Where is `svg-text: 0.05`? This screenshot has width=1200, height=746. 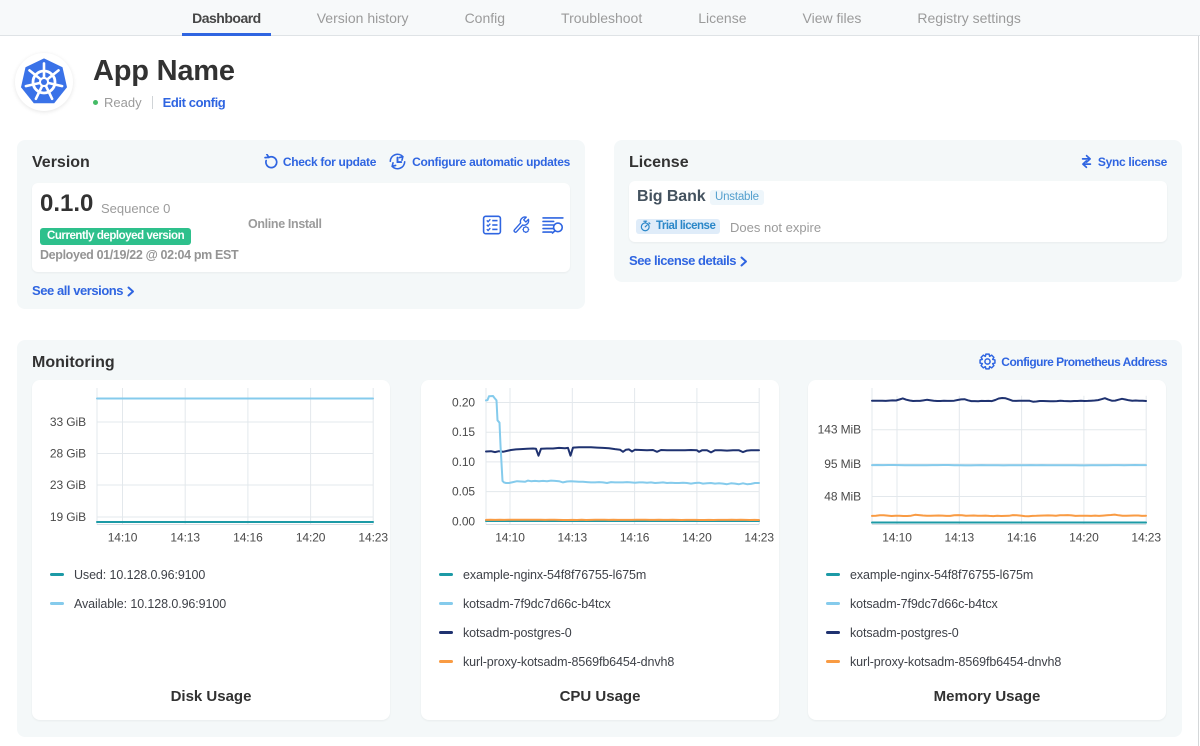
svg-text: 0.05 is located at coordinates (463, 492).